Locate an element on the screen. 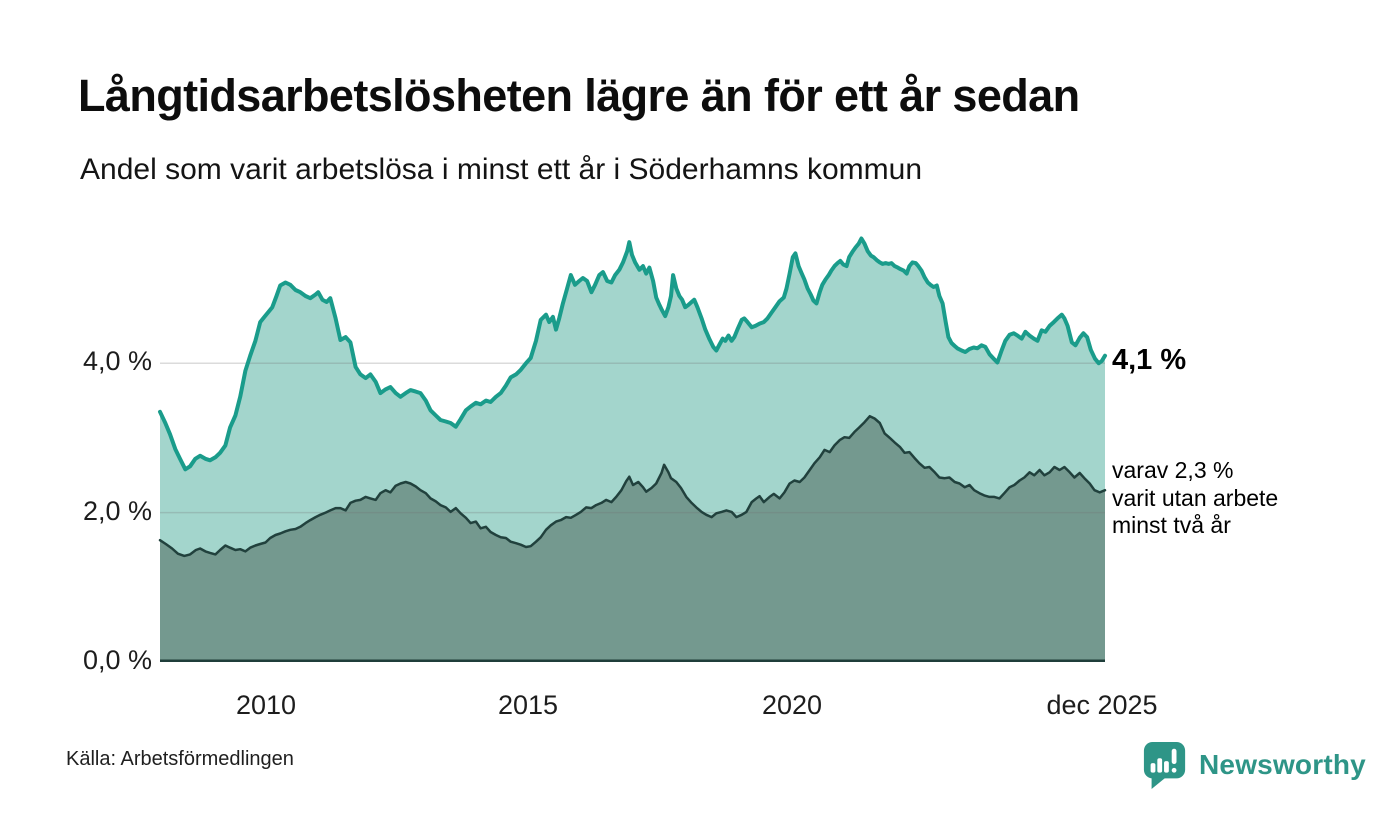 This screenshot has height=840, width=1400. x-axis-tick-2020: 2020 is located at coordinates (792, 705).